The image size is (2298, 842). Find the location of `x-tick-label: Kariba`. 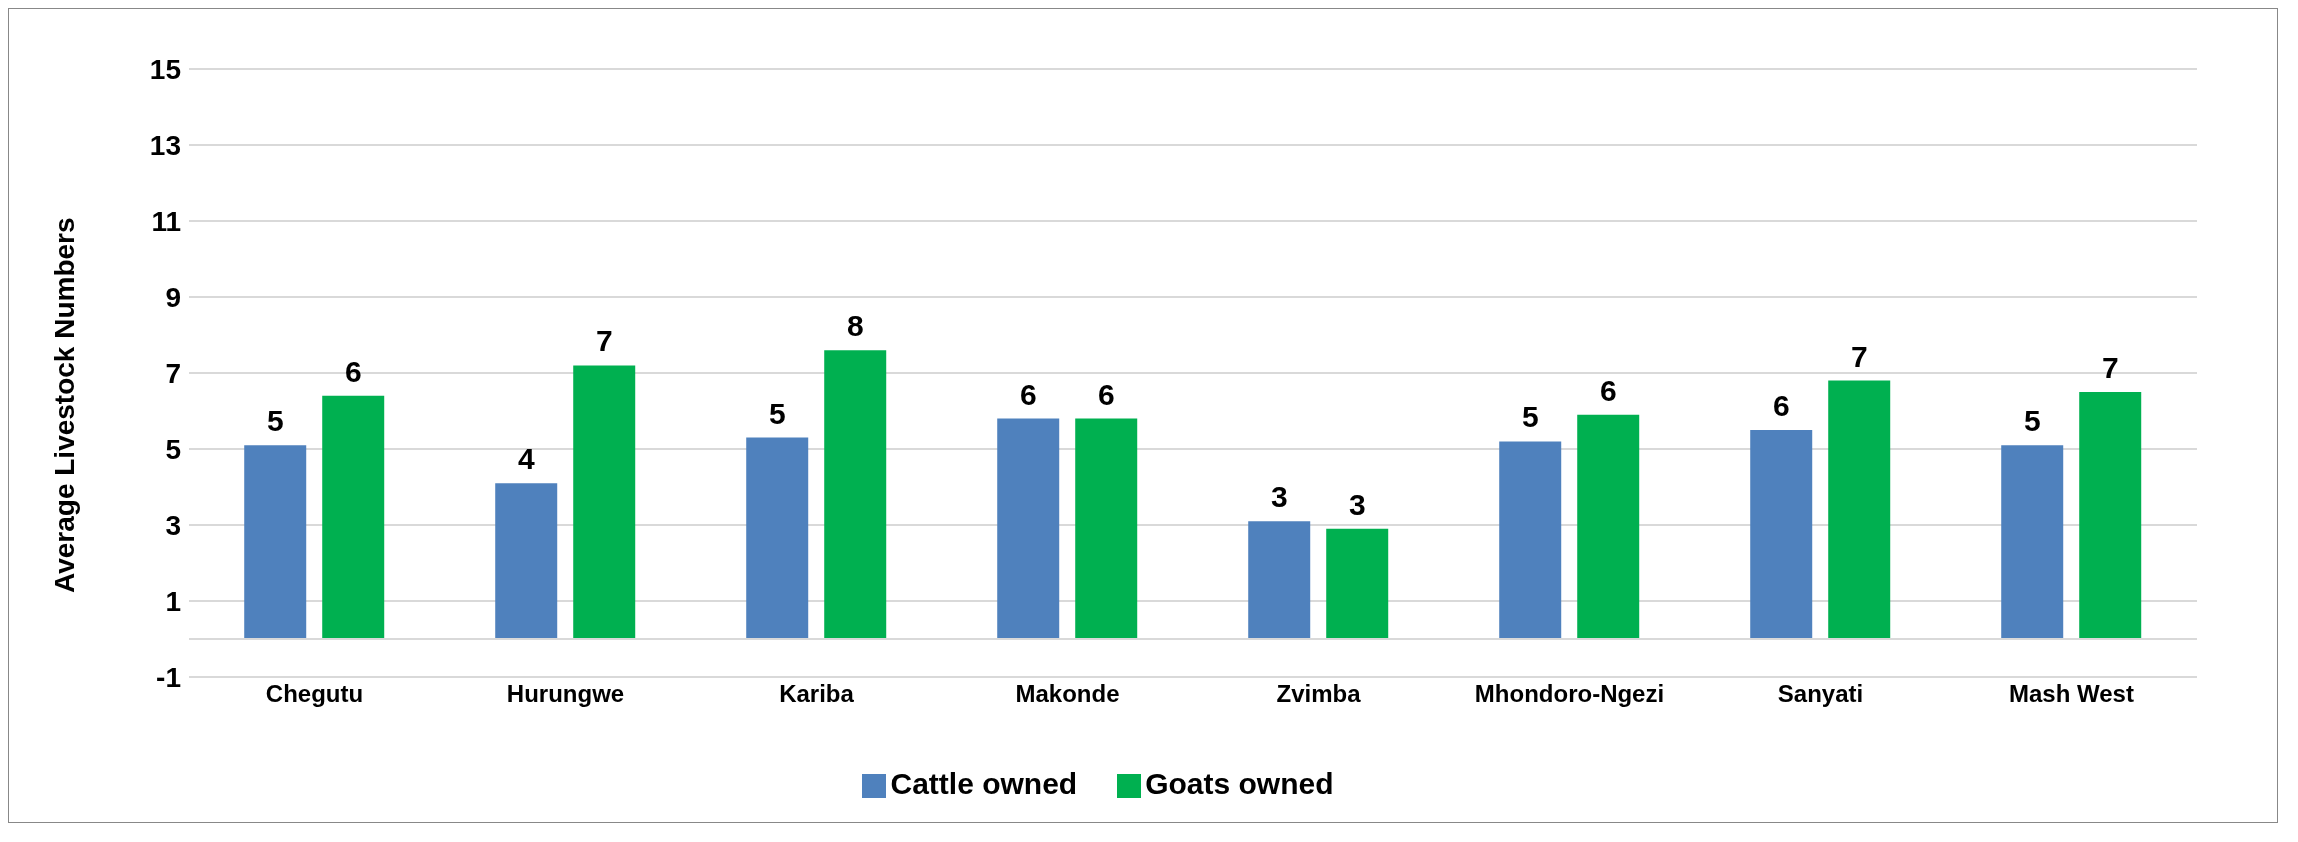

x-tick-label: Kariba is located at coordinates (817, 694).